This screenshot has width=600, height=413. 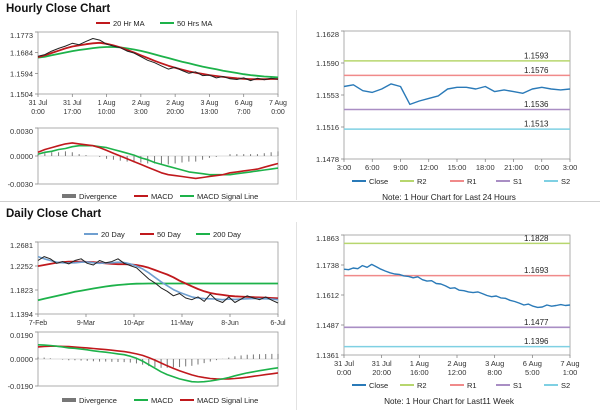 What do you see at coordinates (58, 9) in the screenshot?
I see `hourly-section-title: Hourly Close Chart` at bounding box center [58, 9].